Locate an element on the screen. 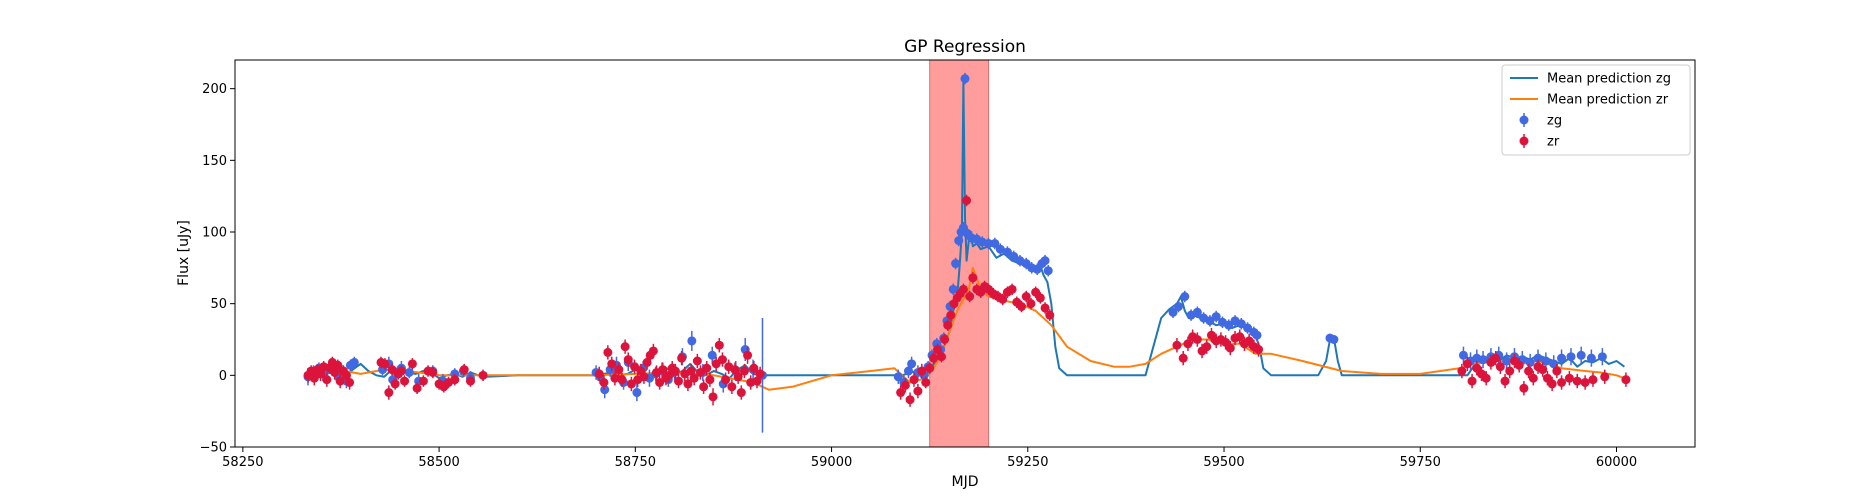 The height and width of the screenshot is (500, 1875). legend-swatch-marker is located at coordinates (1524, 141).